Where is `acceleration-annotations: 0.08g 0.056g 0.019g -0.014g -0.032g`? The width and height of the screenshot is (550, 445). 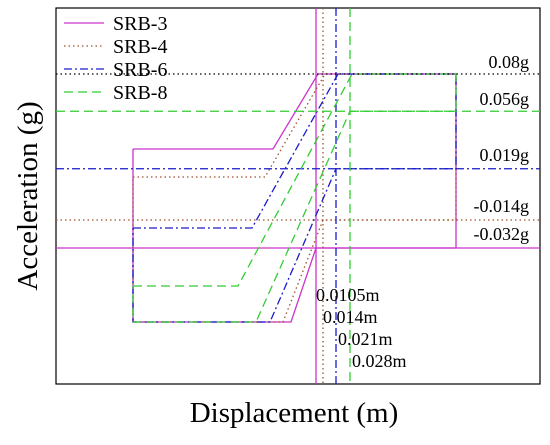
acceleration-annotations: 0.08g 0.056g 0.019g -0.014g -0.032g is located at coordinates (502, 148).